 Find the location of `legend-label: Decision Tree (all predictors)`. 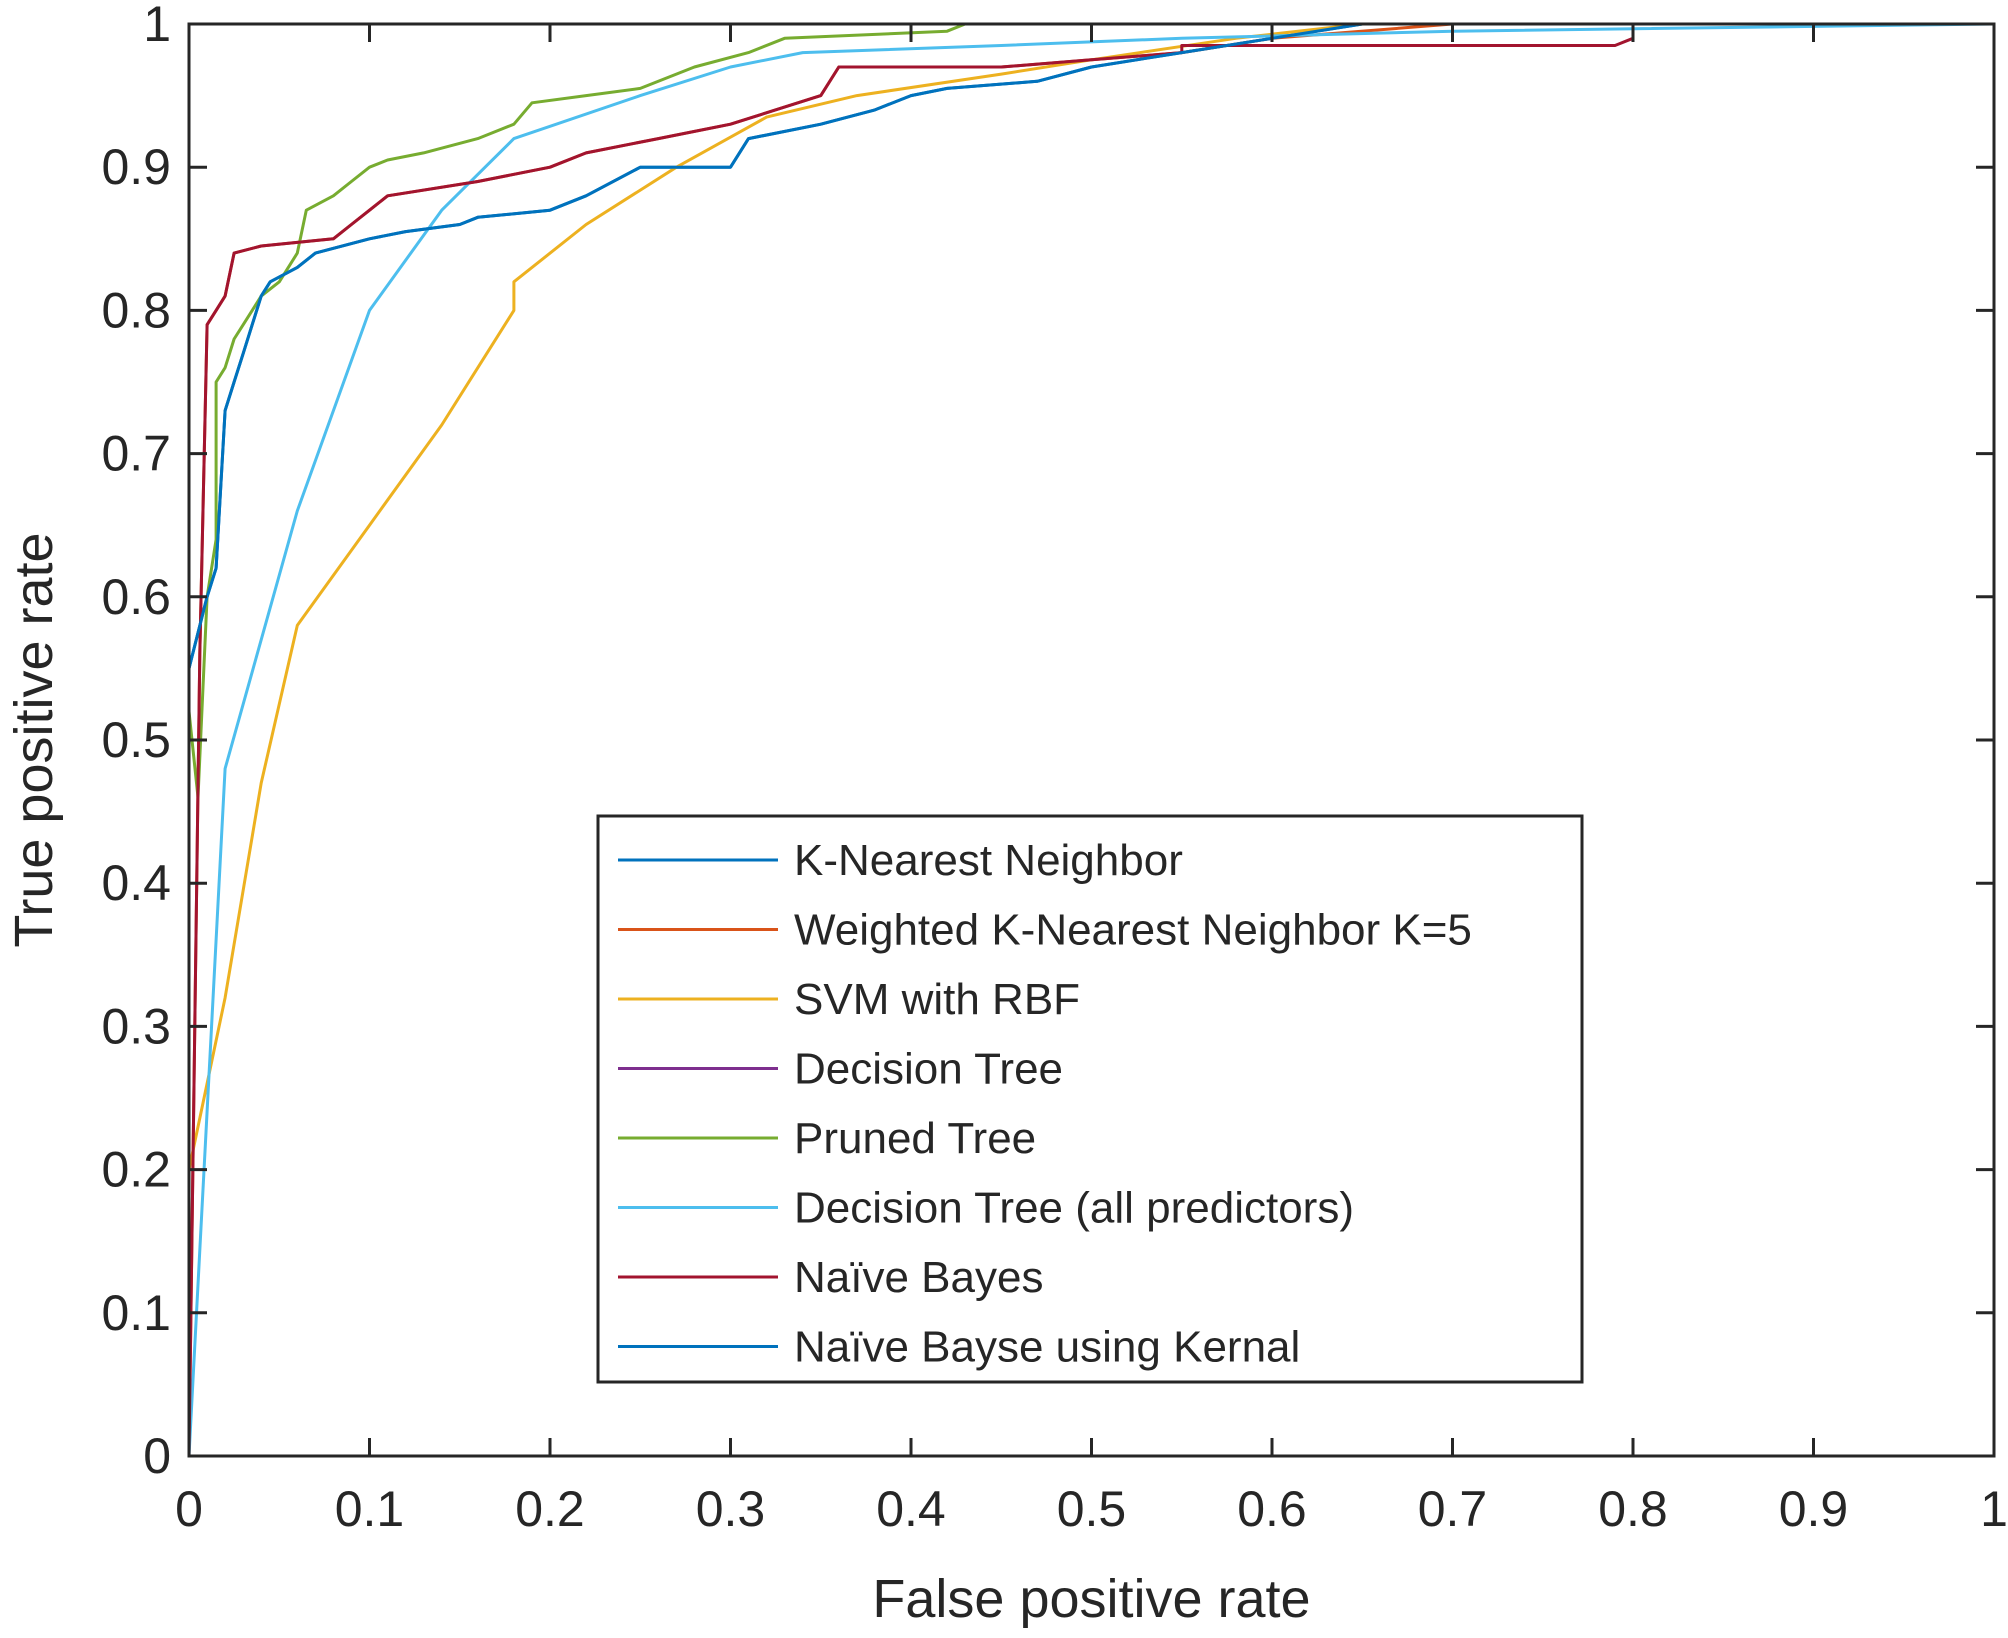

legend-label: Decision Tree (all predictors) is located at coordinates (1074, 1208).